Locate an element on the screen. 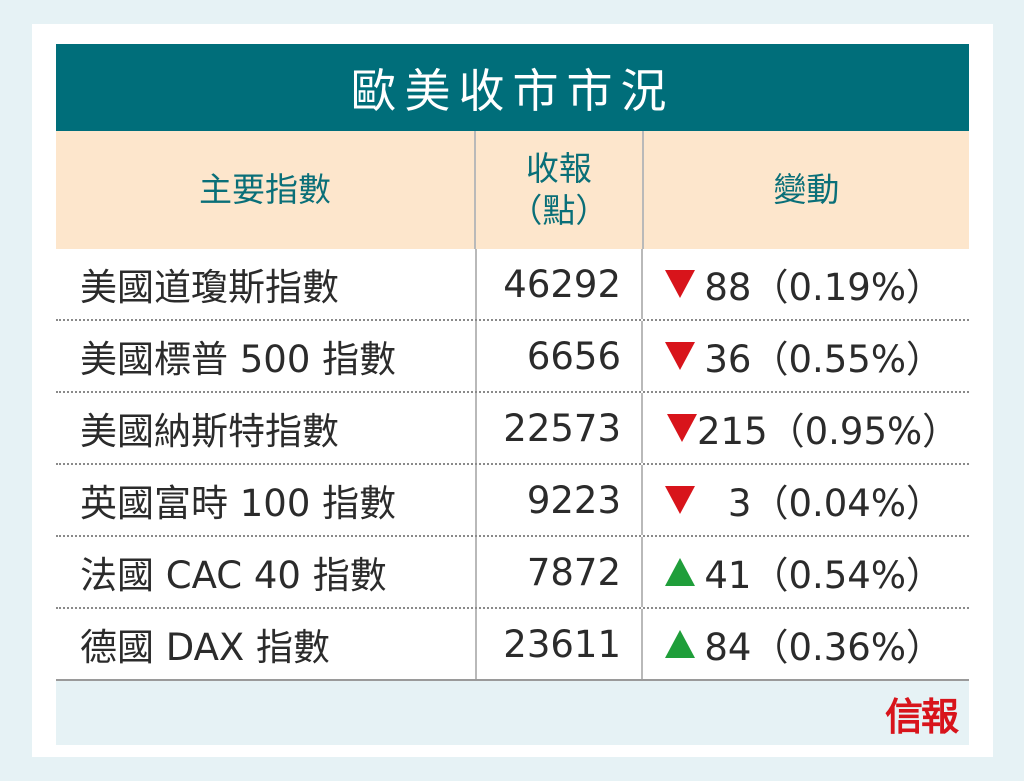  change-value: 36（0.55%） is located at coordinates (823, 359).